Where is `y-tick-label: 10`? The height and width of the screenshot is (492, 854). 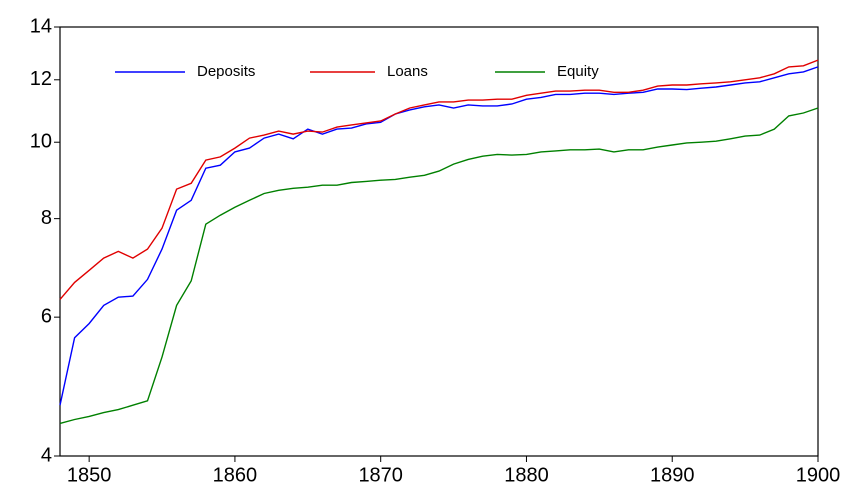
y-tick-label: 10 is located at coordinates (41, 142).